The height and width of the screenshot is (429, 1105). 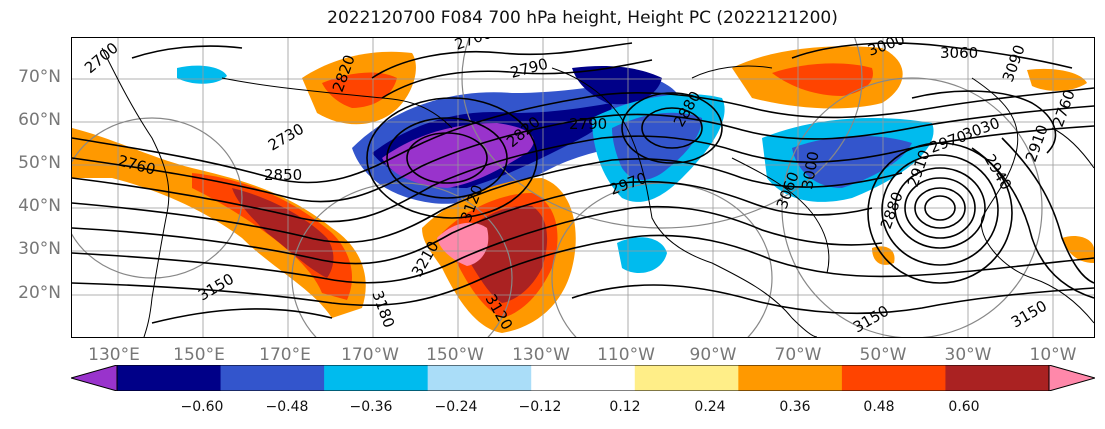 What do you see at coordinates (39, 77) in the screenshot?
I see `lat-label-70n: 70°N` at bounding box center [39, 77].